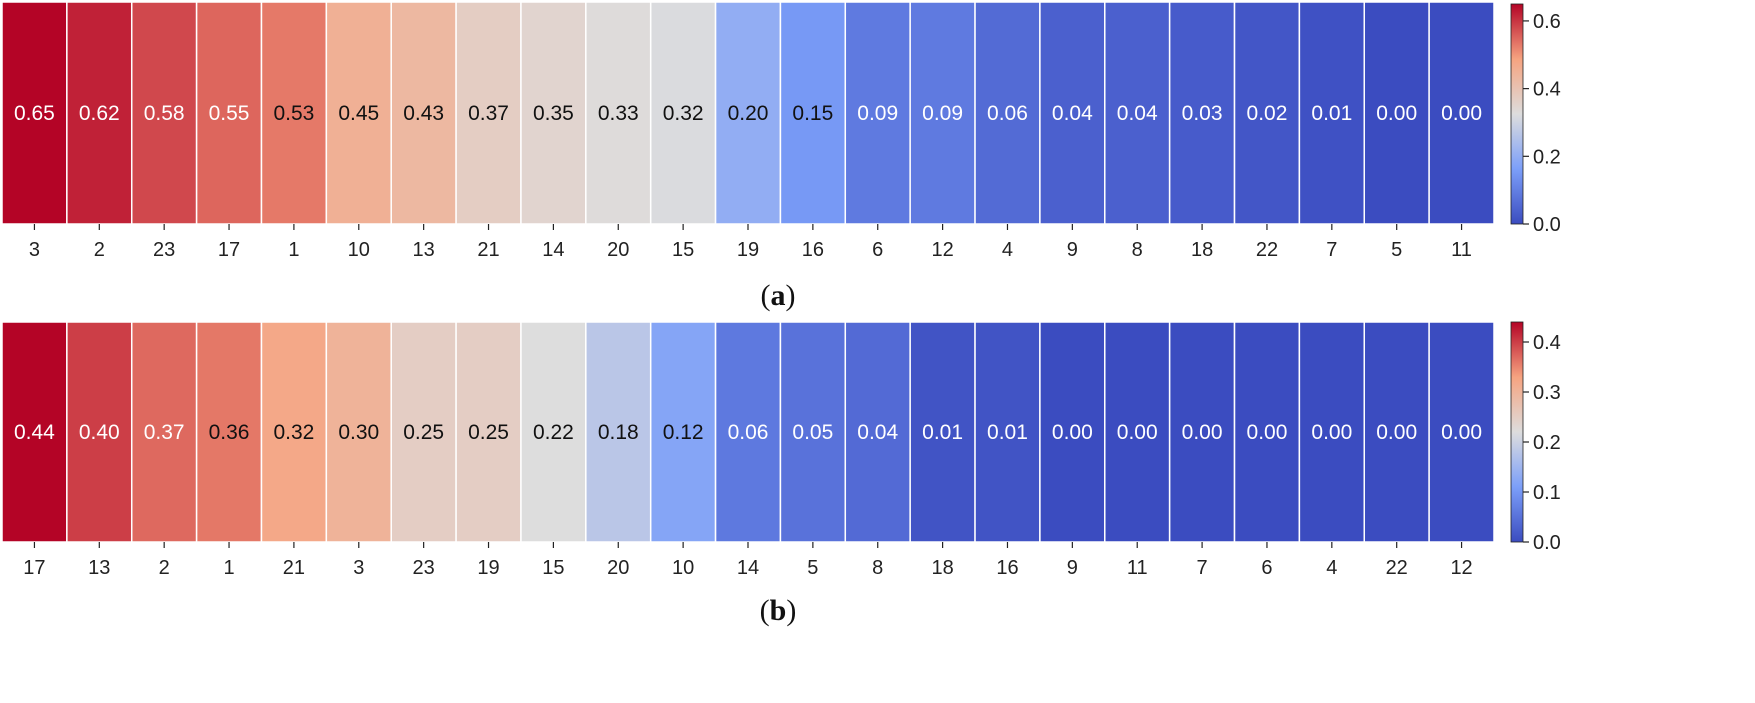 The height and width of the screenshot is (703, 1755). I want to click on panel-caption: (a), so click(778, 295).